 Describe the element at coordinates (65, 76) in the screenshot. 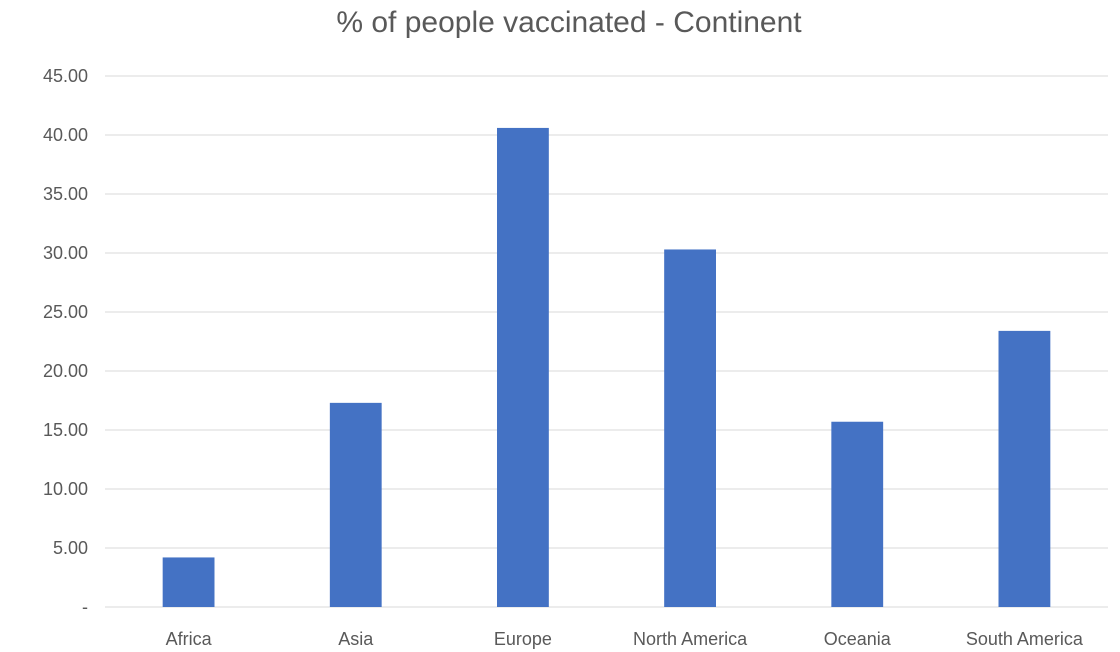

I see `y-tick-label: 45.00` at that location.